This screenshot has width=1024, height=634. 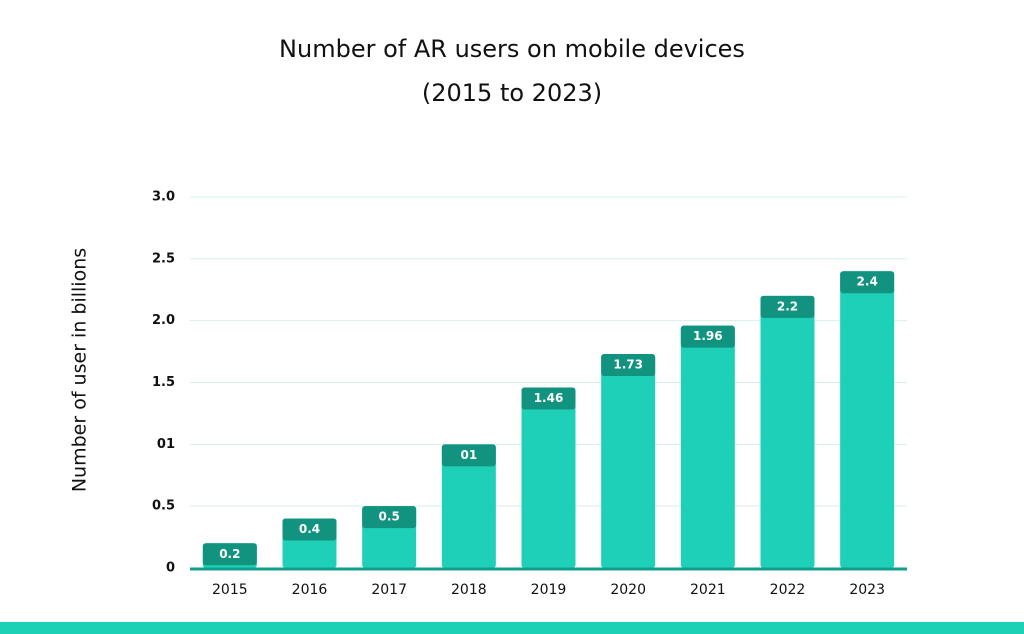 What do you see at coordinates (163, 197) in the screenshot?
I see `y-tick-label: 3.0` at bounding box center [163, 197].